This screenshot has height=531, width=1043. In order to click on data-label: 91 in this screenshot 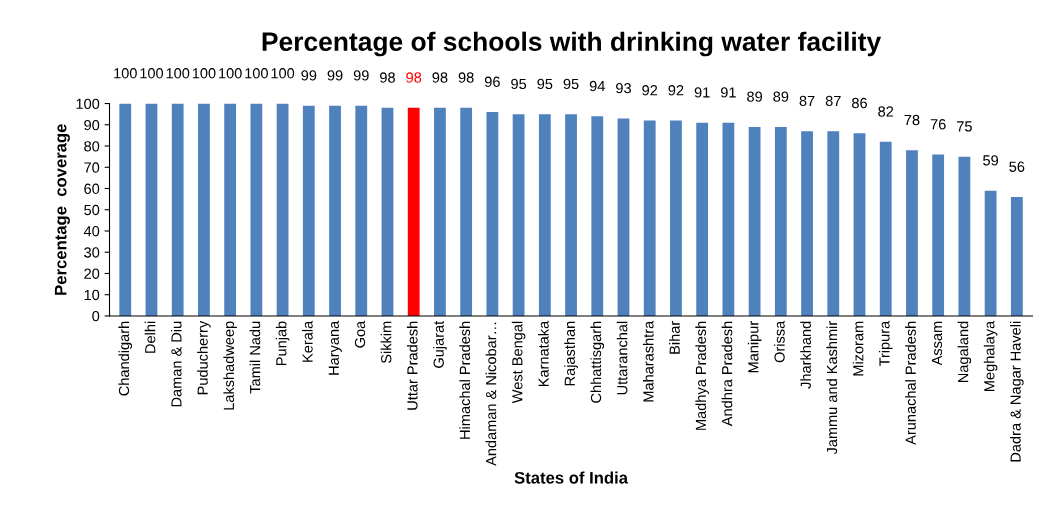, I will do `click(702, 92)`.